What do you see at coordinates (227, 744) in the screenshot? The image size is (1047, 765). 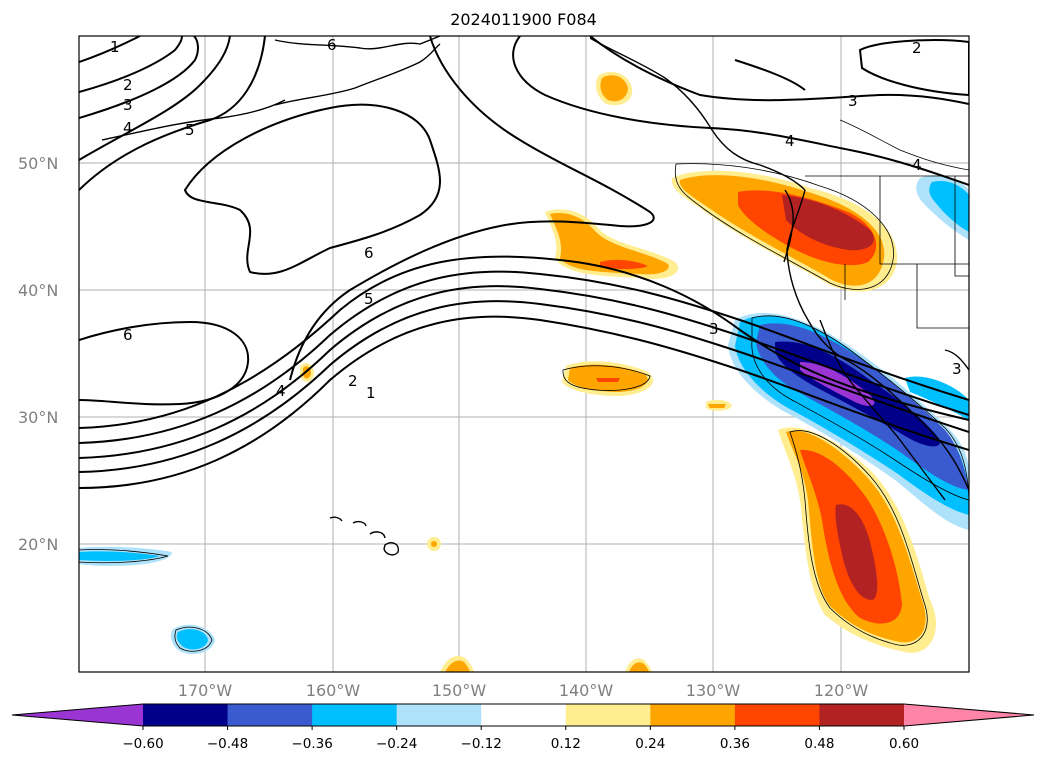 I see `colorbar-tick-label: −0.48` at bounding box center [227, 744].